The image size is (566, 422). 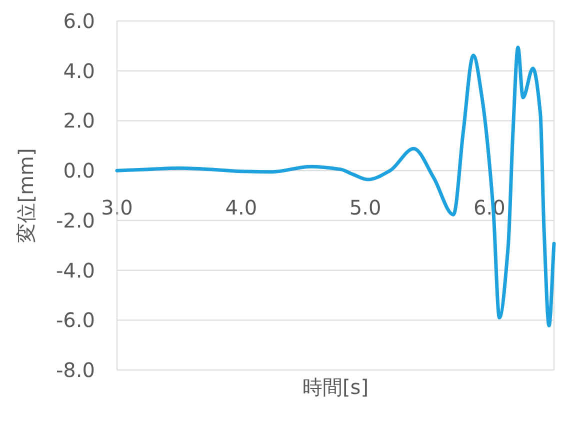 I want to click on y-tick-label: 4.0, so click(x=79, y=70).